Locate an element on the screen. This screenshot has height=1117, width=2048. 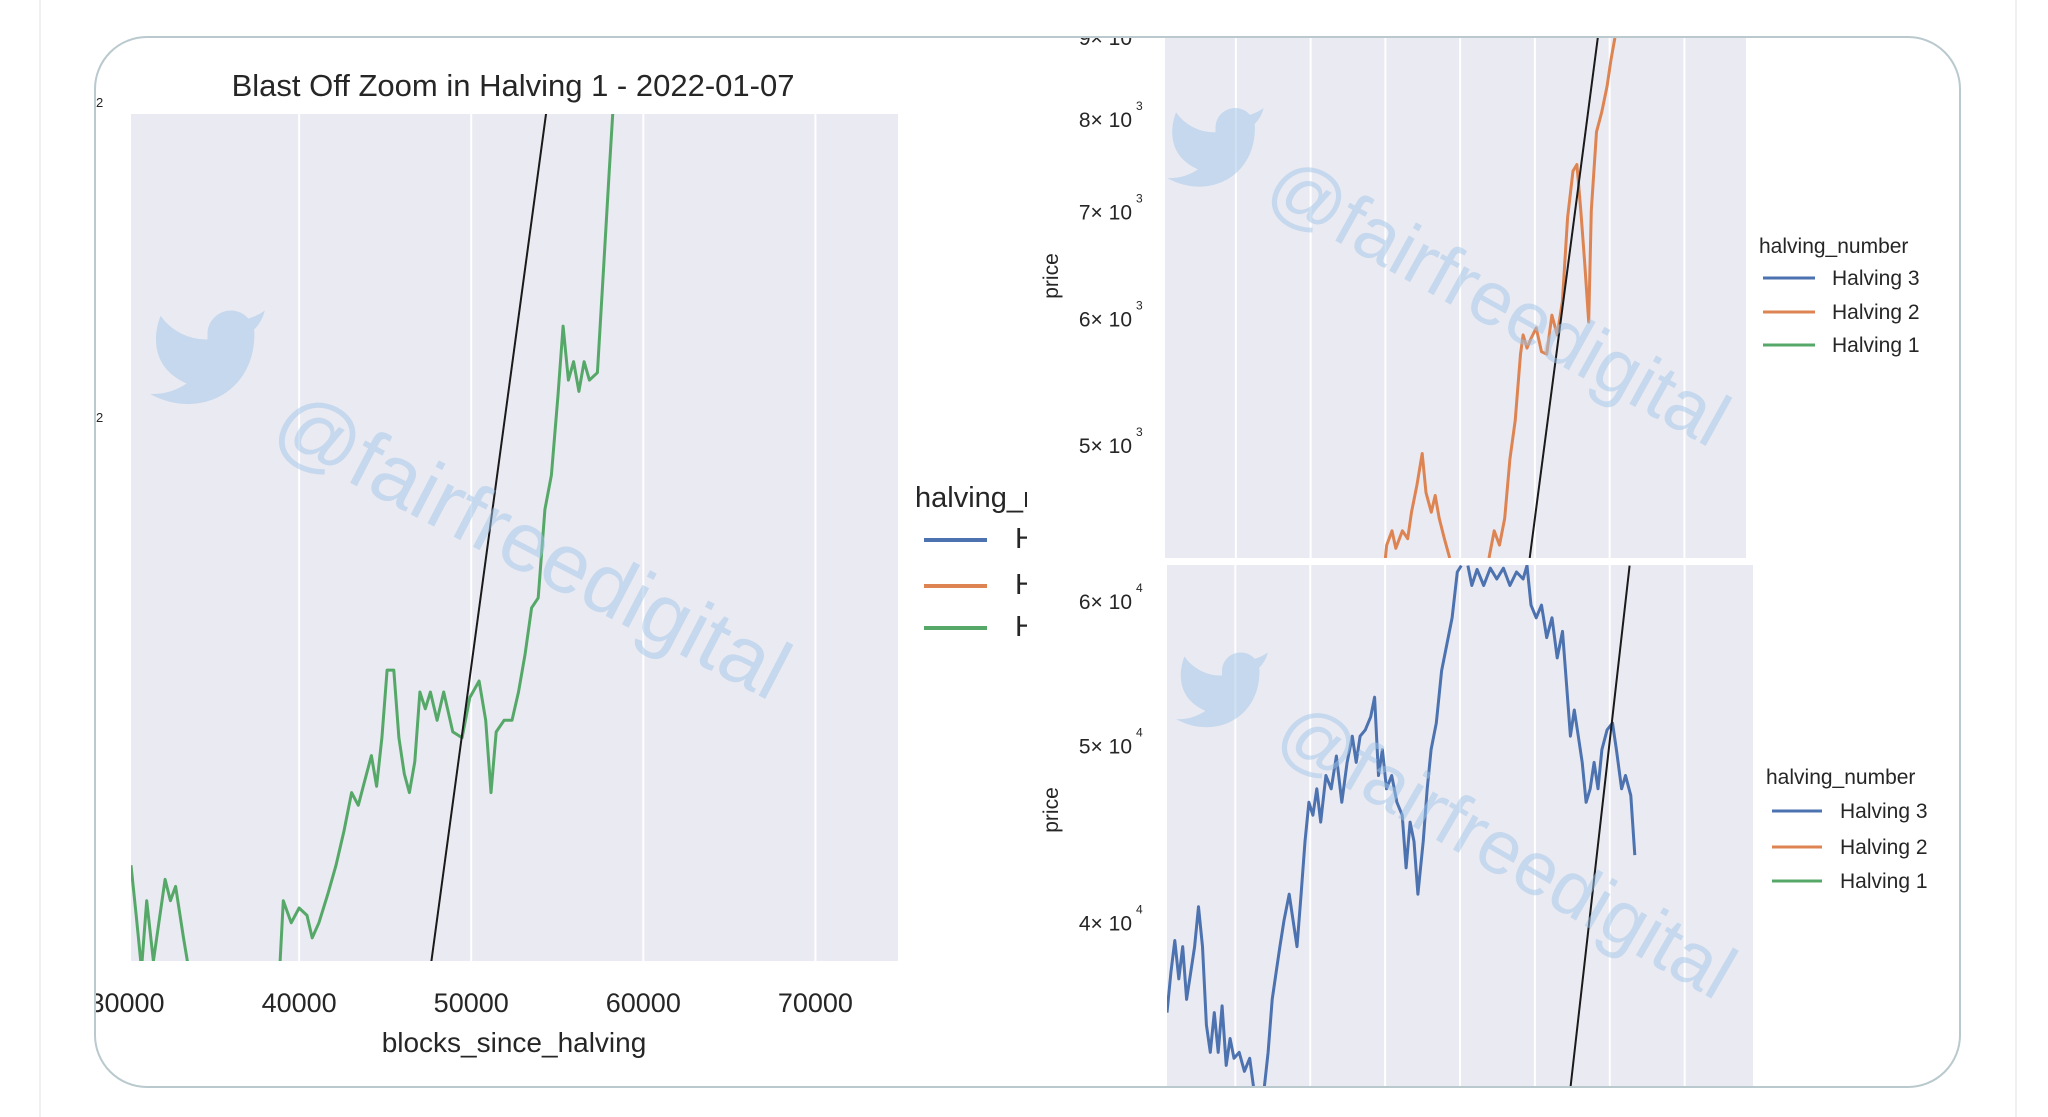
top-right-plot-area is located at coordinates (1455, 297).